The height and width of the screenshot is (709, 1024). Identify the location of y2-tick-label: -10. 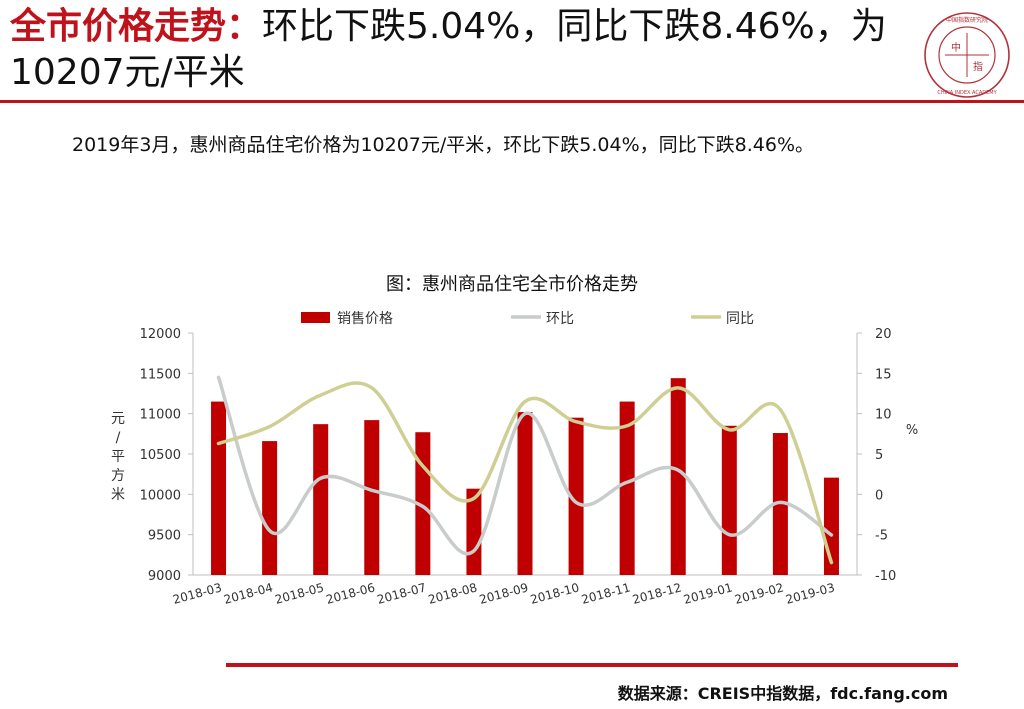
(885, 576).